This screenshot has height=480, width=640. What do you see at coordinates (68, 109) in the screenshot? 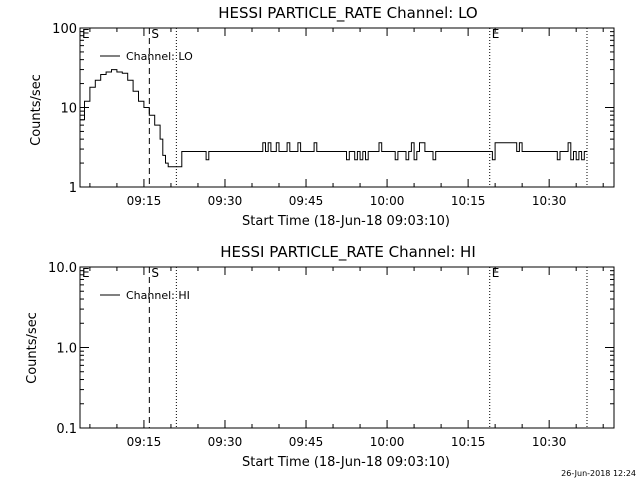
I see `y-tick-label: 10` at bounding box center [68, 109].